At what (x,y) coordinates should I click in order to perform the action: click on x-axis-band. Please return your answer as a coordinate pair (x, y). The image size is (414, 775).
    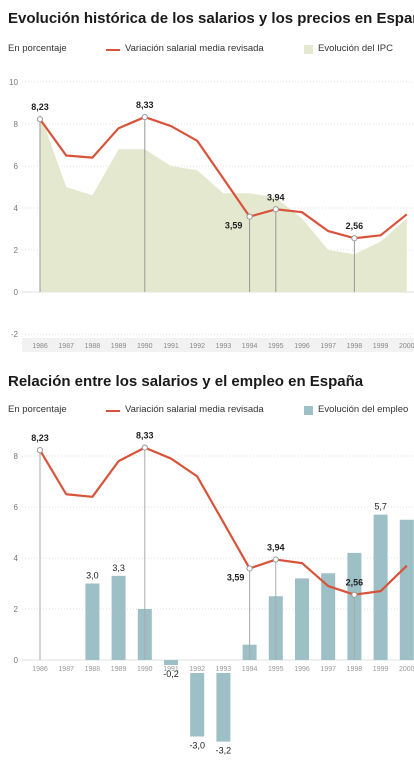
    Looking at the image, I should click on (218, 345).